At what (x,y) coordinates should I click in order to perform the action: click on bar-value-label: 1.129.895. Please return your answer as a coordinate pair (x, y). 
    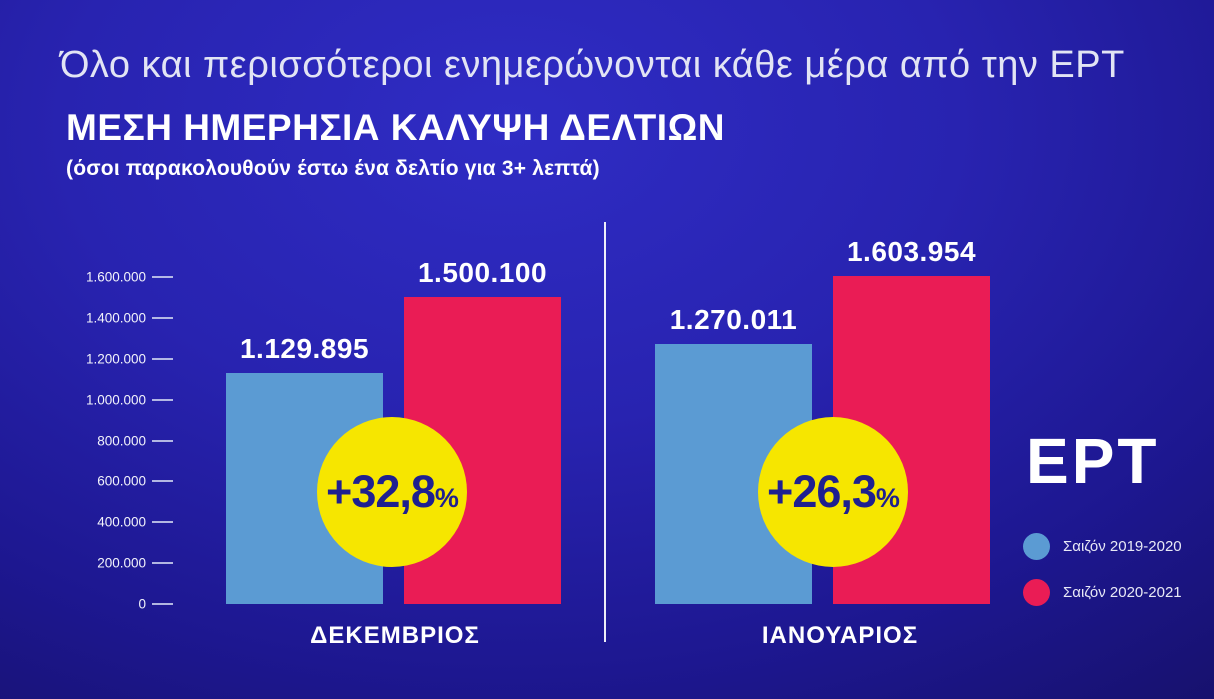
    Looking at the image, I should click on (304, 349).